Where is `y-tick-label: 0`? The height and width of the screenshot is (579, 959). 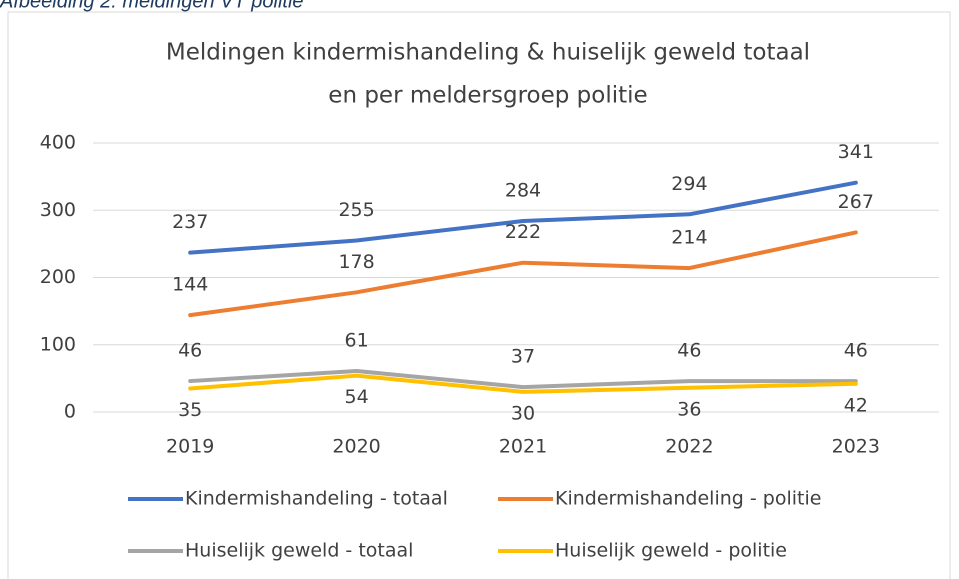
y-tick-label: 0 is located at coordinates (70, 412).